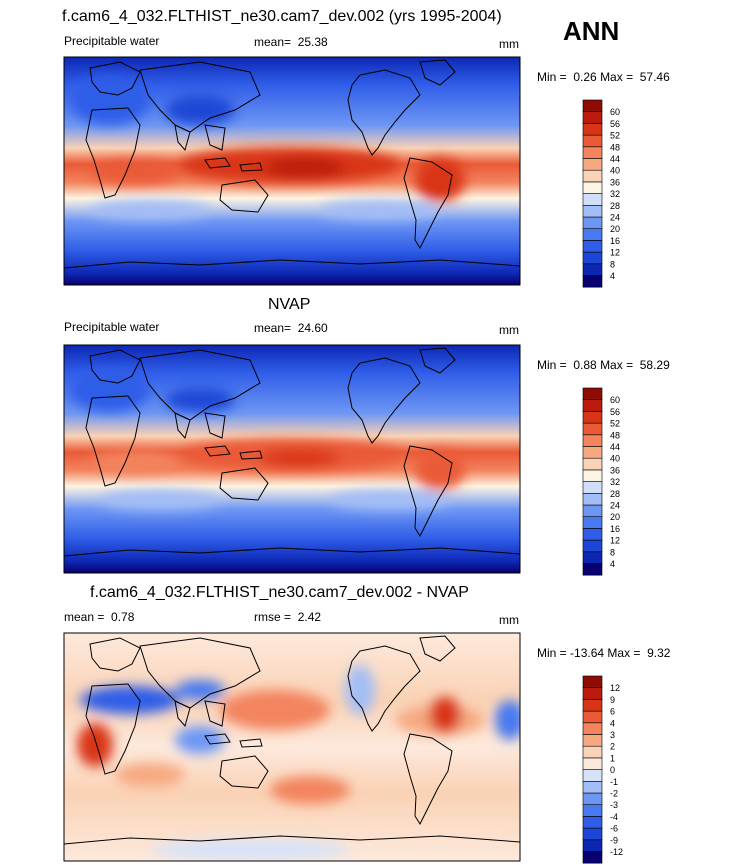 The width and height of the screenshot is (732, 865). I want to click on panel2-units: mm, so click(509, 330).